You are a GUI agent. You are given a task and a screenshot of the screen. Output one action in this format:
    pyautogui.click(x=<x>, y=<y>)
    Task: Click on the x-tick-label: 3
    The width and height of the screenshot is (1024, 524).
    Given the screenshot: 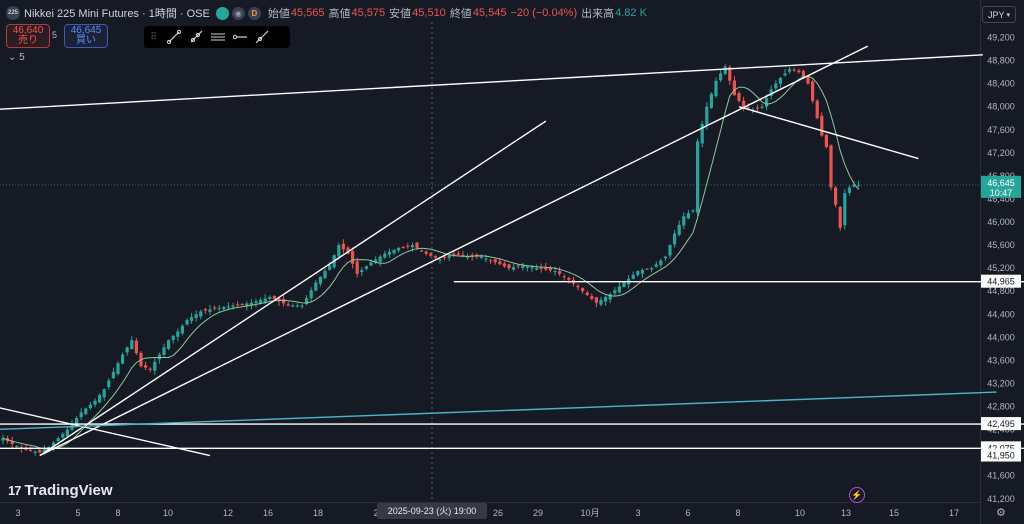 What is the action you would take?
    pyautogui.click(x=17, y=513)
    